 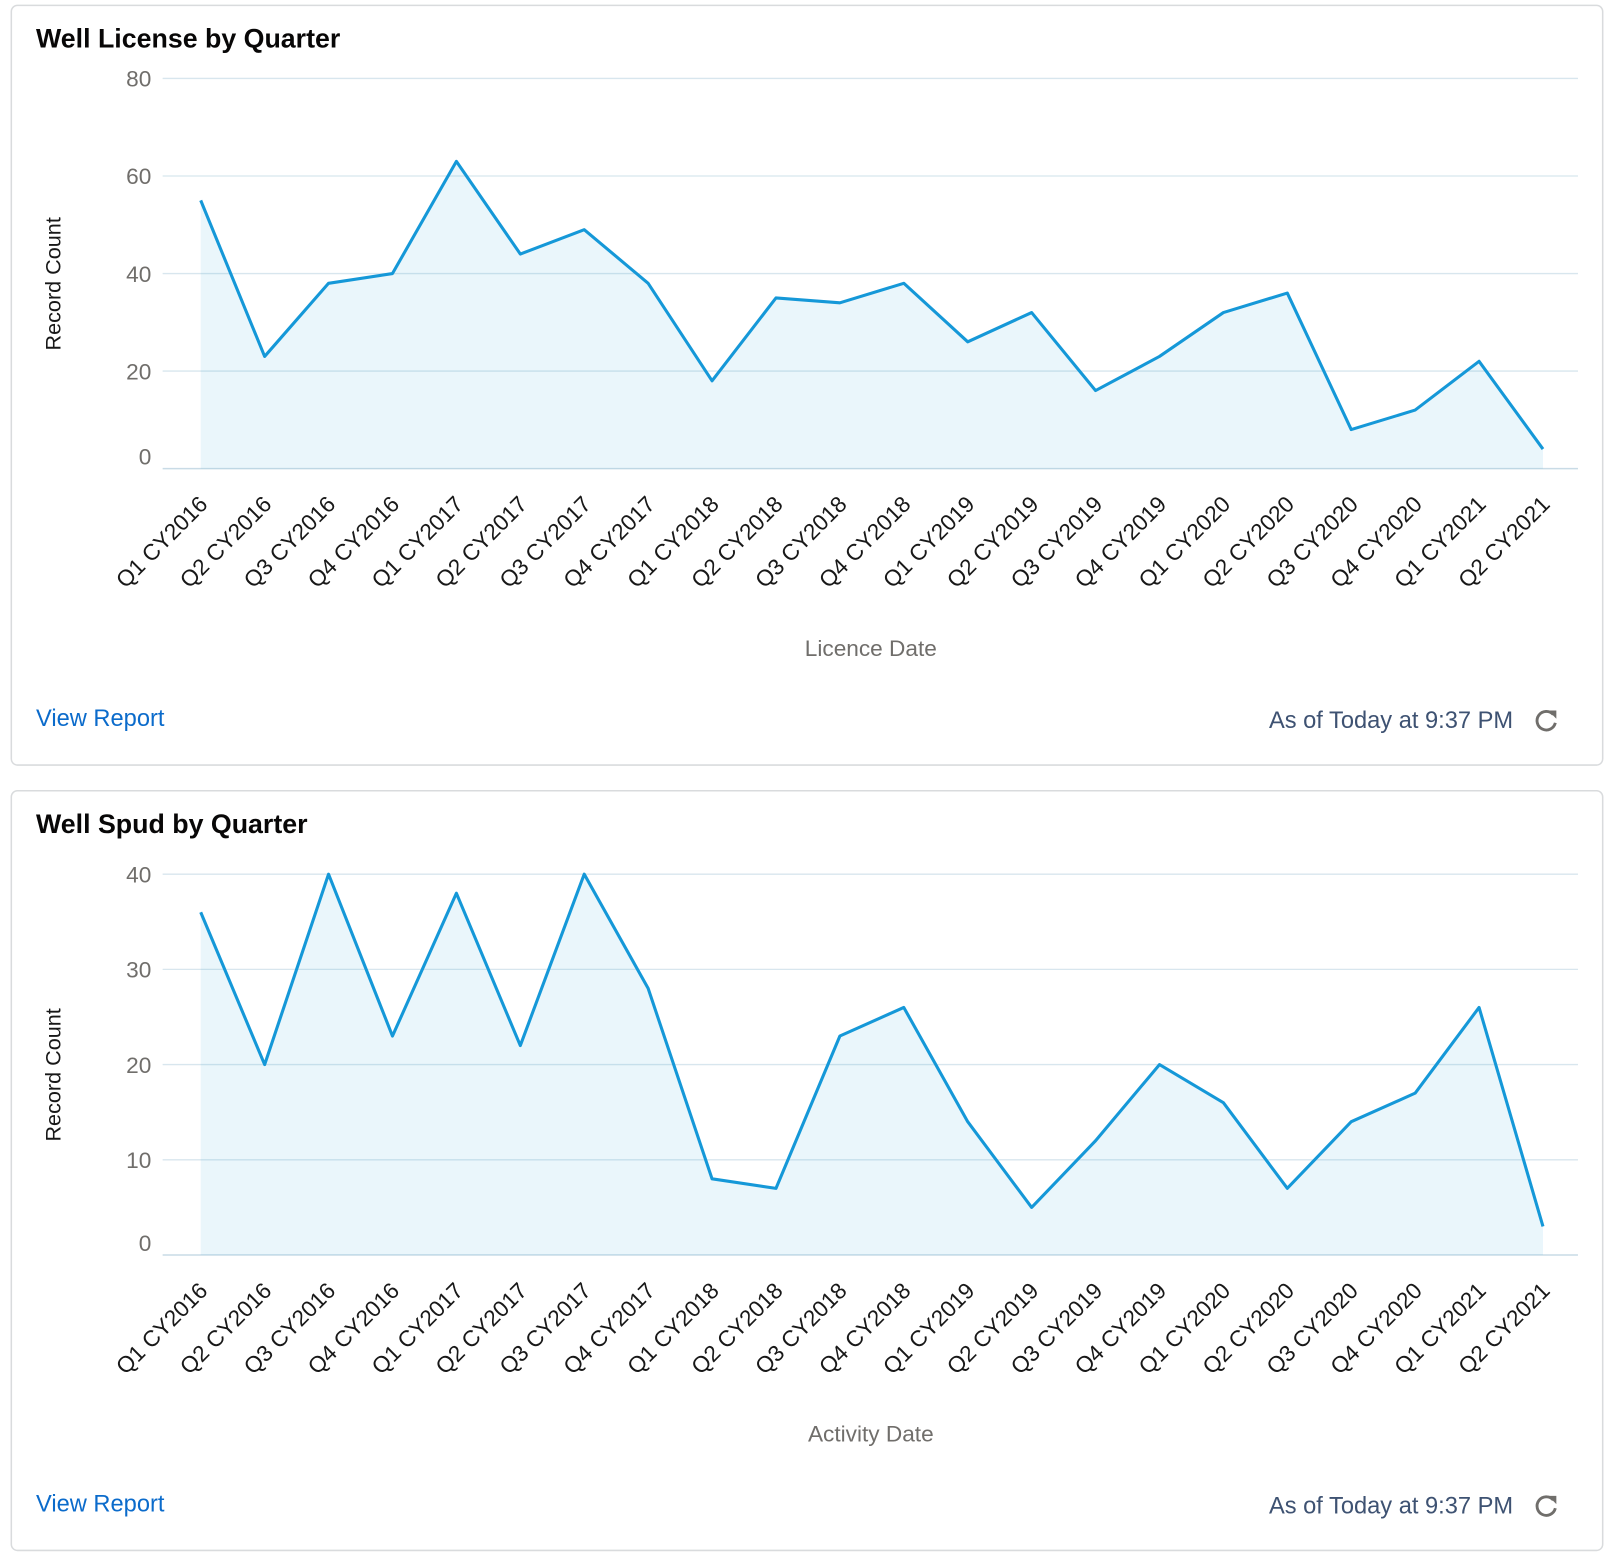 I want to click on y-tick-label: 60, so click(x=138, y=176).